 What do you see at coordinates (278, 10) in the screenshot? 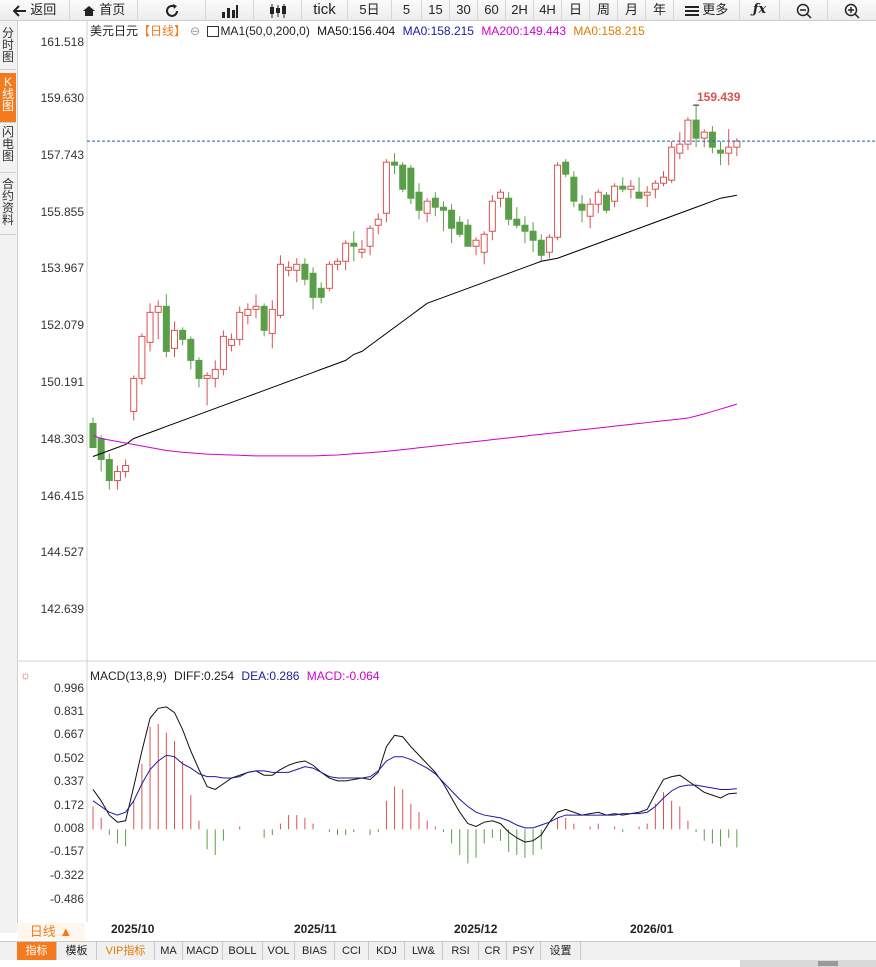
I see `candlestick-button` at bounding box center [278, 10].